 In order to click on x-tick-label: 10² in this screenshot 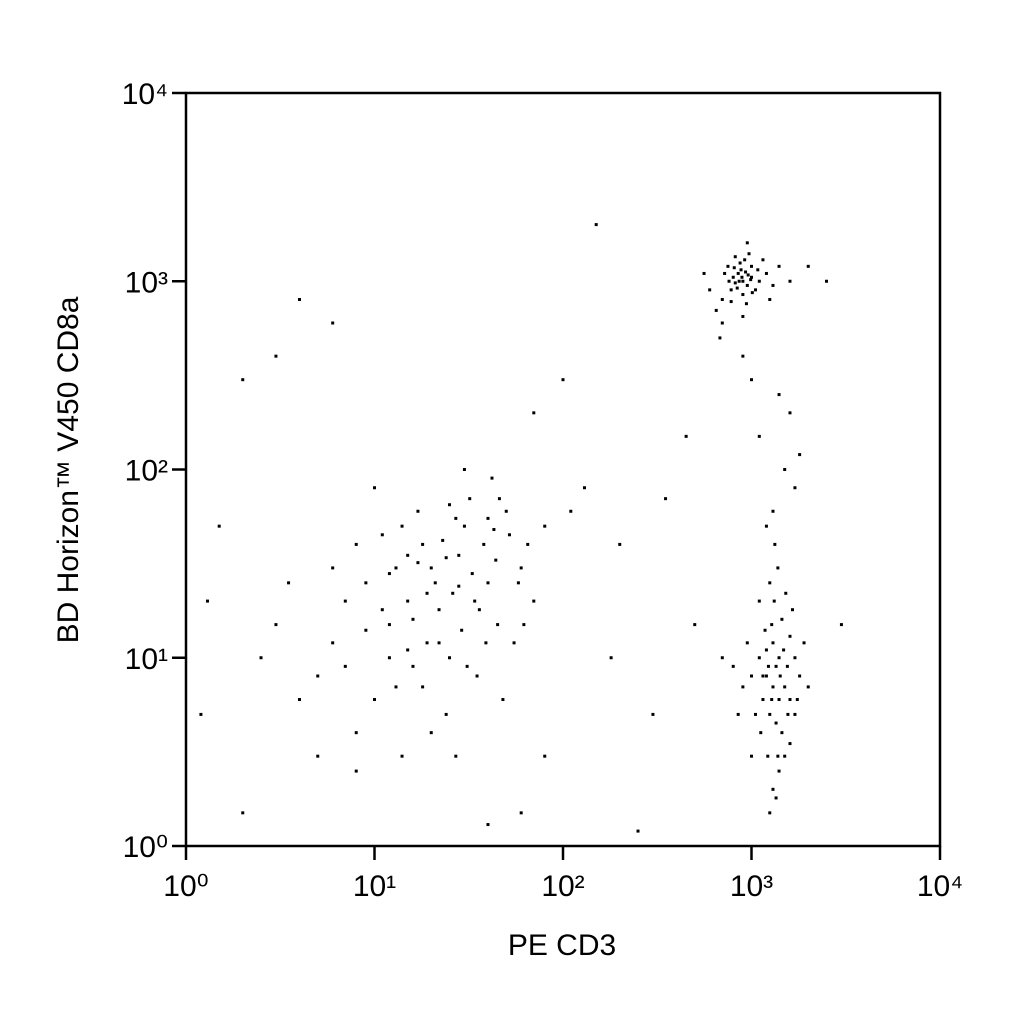, I will do `click(562, 886)`.